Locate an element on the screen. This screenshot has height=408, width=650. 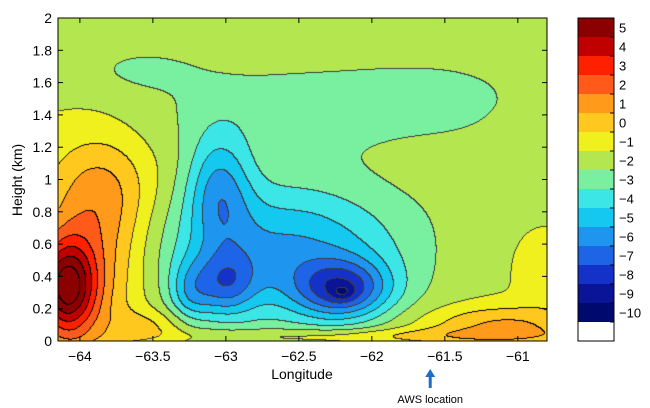
x-tick-label: −64 is located at coordinates (80, 356).